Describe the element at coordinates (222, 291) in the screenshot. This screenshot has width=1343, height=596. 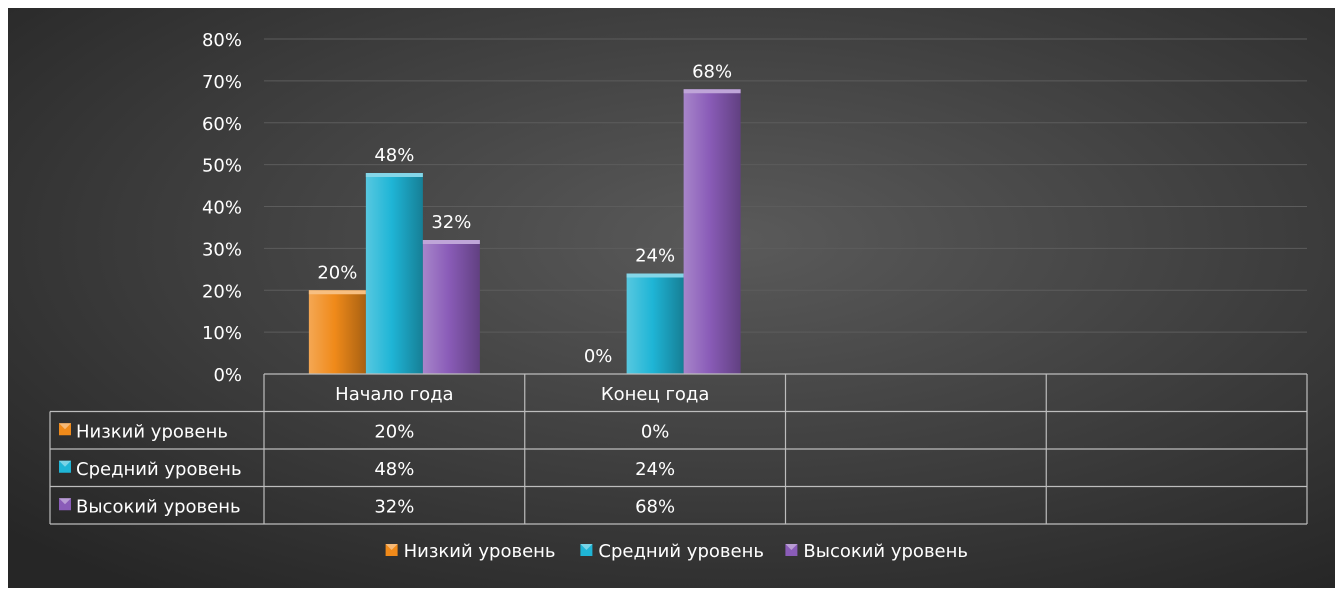
I see `y-tick-label: 20%` at that location.